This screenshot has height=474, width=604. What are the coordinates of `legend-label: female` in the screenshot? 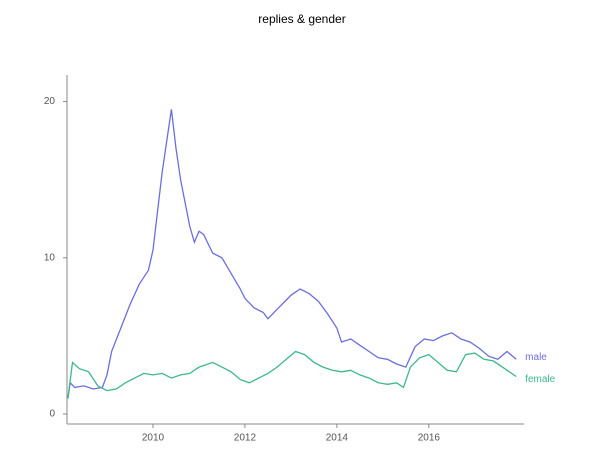 It's located at (540, 379).